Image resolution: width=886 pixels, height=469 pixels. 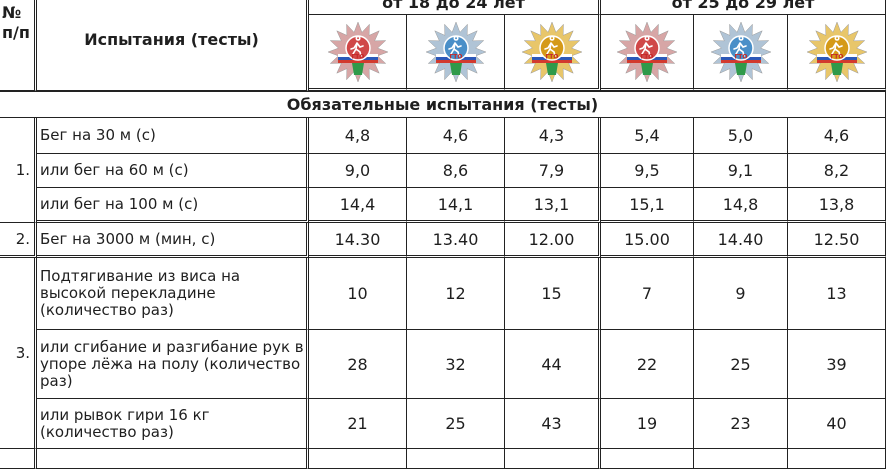 I want to click on section-title: Обязательные испытания (тесты), so click(x=443, y=104).